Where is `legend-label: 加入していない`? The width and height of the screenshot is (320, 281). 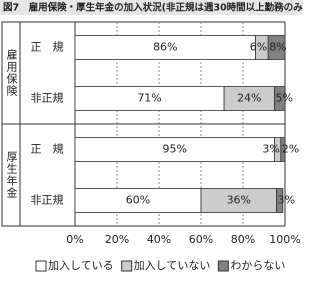 legend-label: 加入していない is located at coordinates (172, 265).